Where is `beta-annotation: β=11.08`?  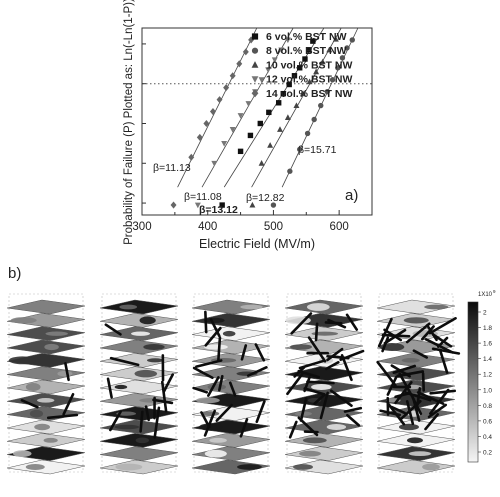
beta-annotation: β=11.08 is located at coordinates (203, 197).